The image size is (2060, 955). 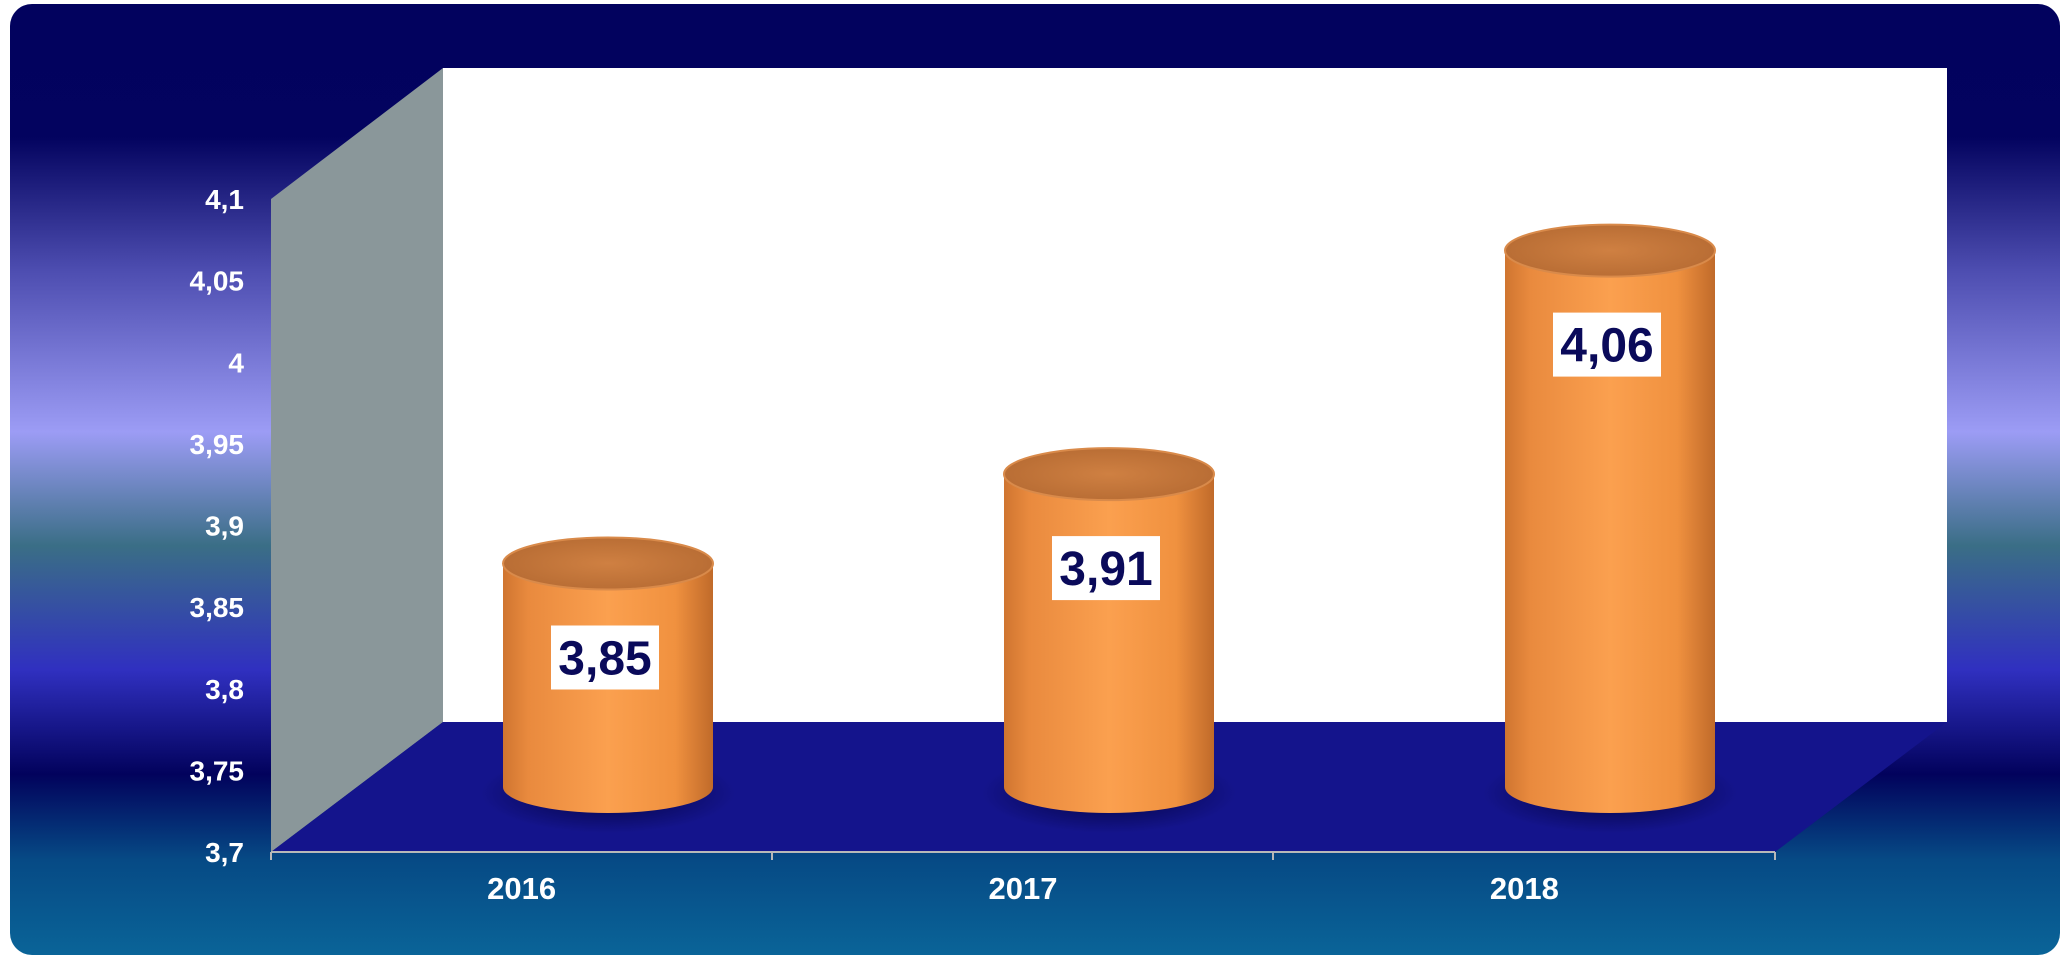 What do you see at coordinates (217, 770) in the screenshot?
I see `y-tick-label: 3,75` at bounding box center [217, 770].